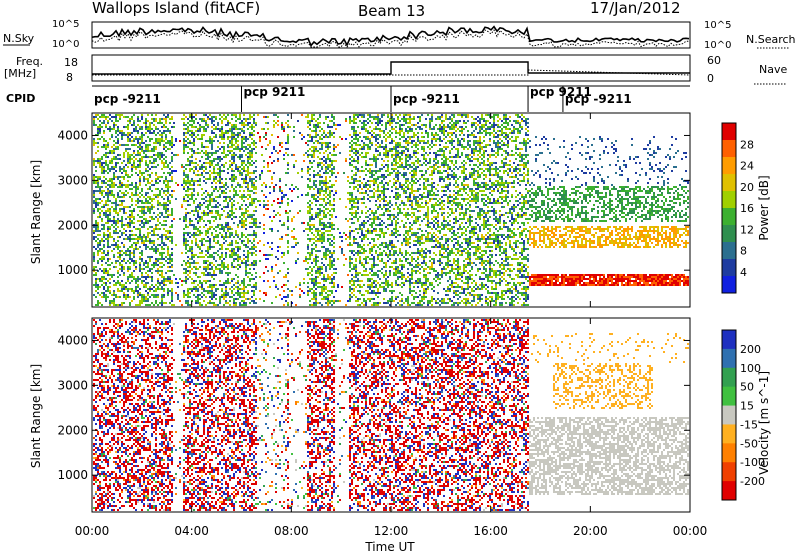 This screenshot has width=800, height=554. What do you see at coordinates (176, 8) in the screenshot?
I see `station-title: Wallops Island (fitACF)` at bounding box center [176, 8].